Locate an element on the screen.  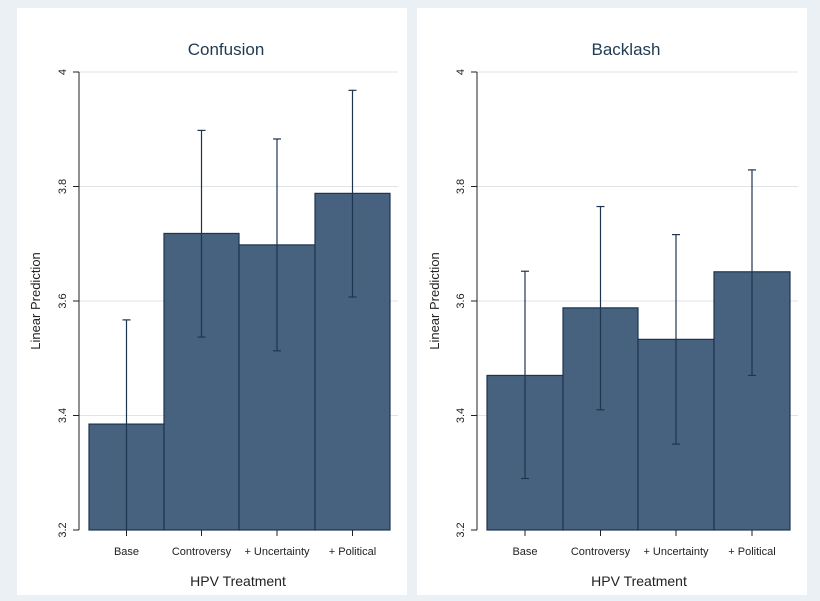
panel-title: Confusion is located at coordinates (226, 49).